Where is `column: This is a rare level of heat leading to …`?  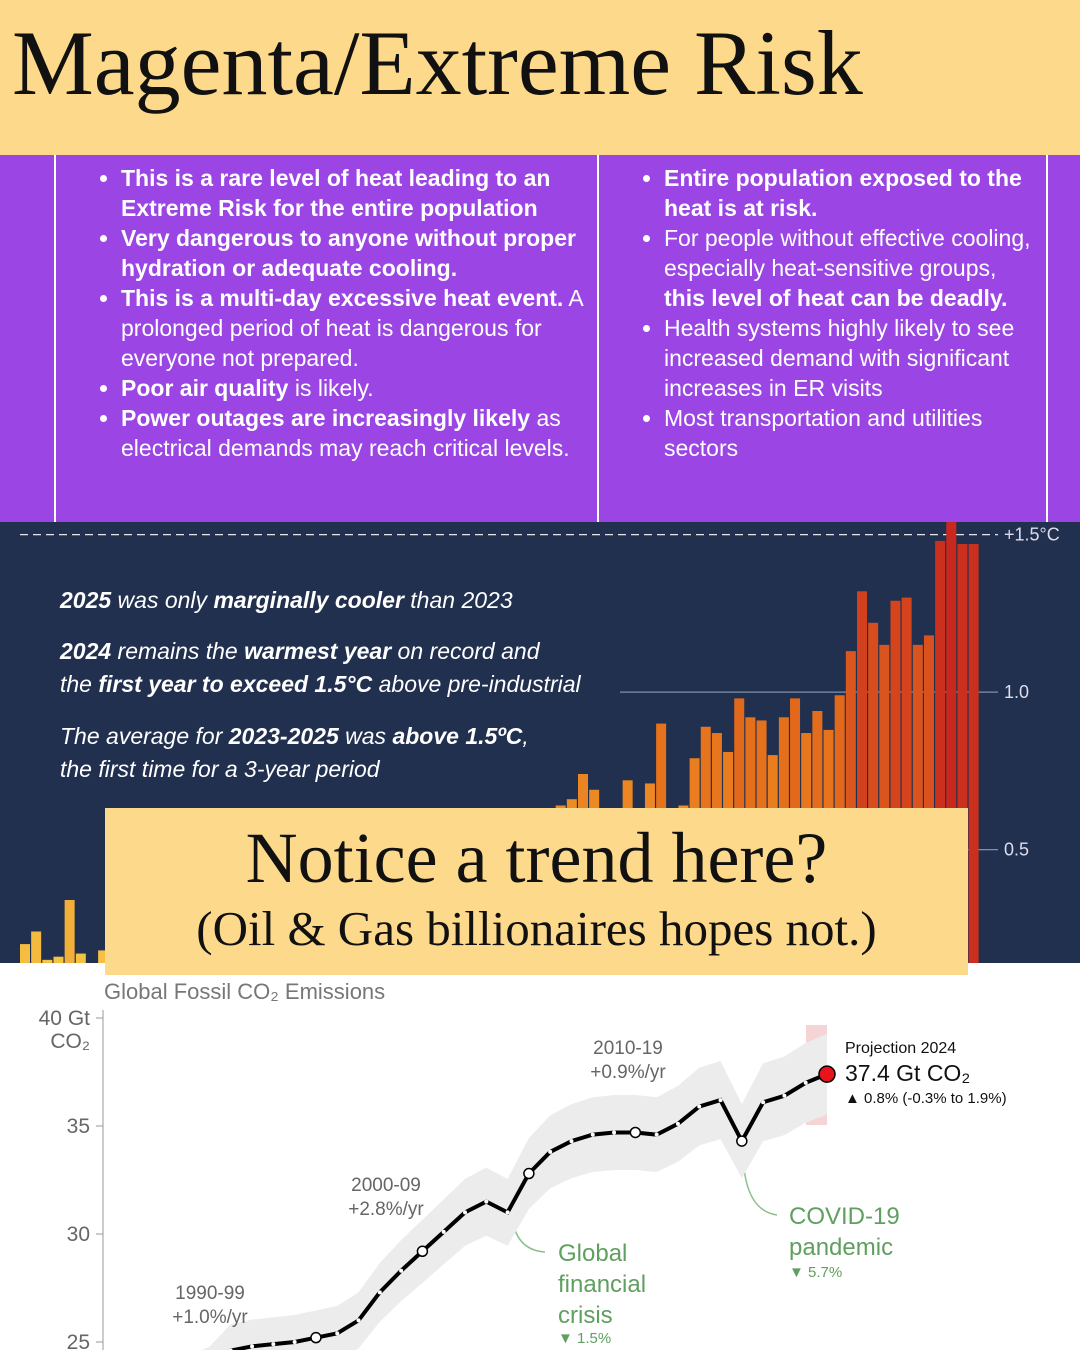
column: This is a rare level of heat leading to … is located at coordinates (348, 313).